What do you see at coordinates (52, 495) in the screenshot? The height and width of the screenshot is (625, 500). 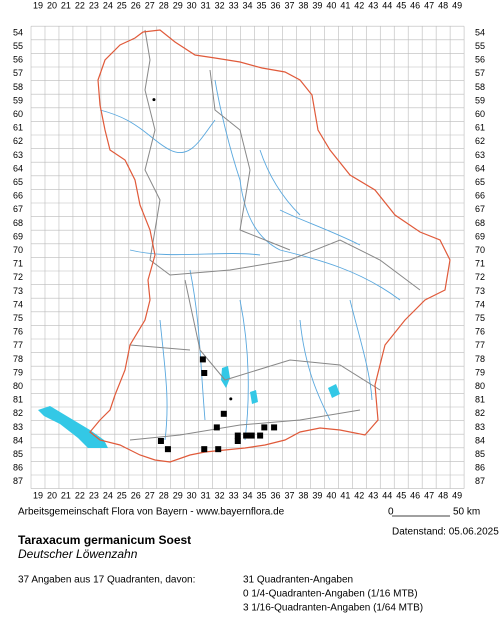 I see `column-label: 20` at bounding box center [52, 495].